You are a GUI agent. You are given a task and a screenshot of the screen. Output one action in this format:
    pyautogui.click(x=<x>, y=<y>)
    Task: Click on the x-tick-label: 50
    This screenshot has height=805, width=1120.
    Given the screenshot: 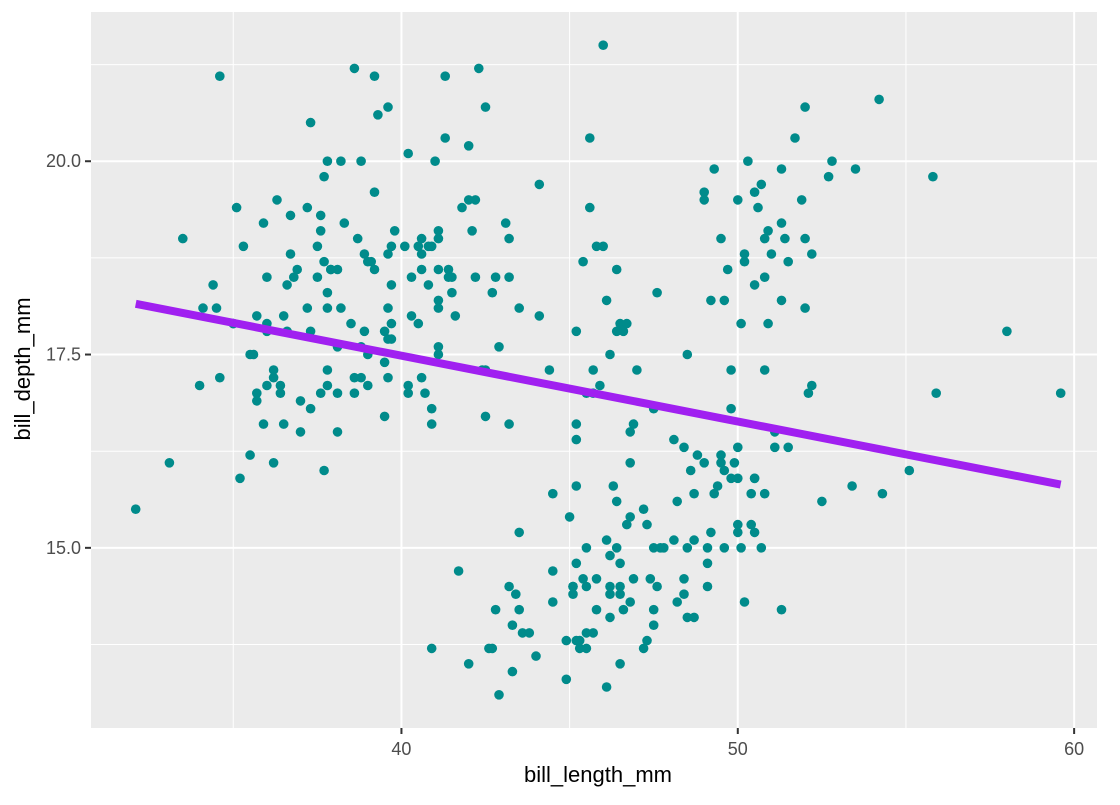 What is the action you would take?
    pyautogui.click(x=738, y=749)
    